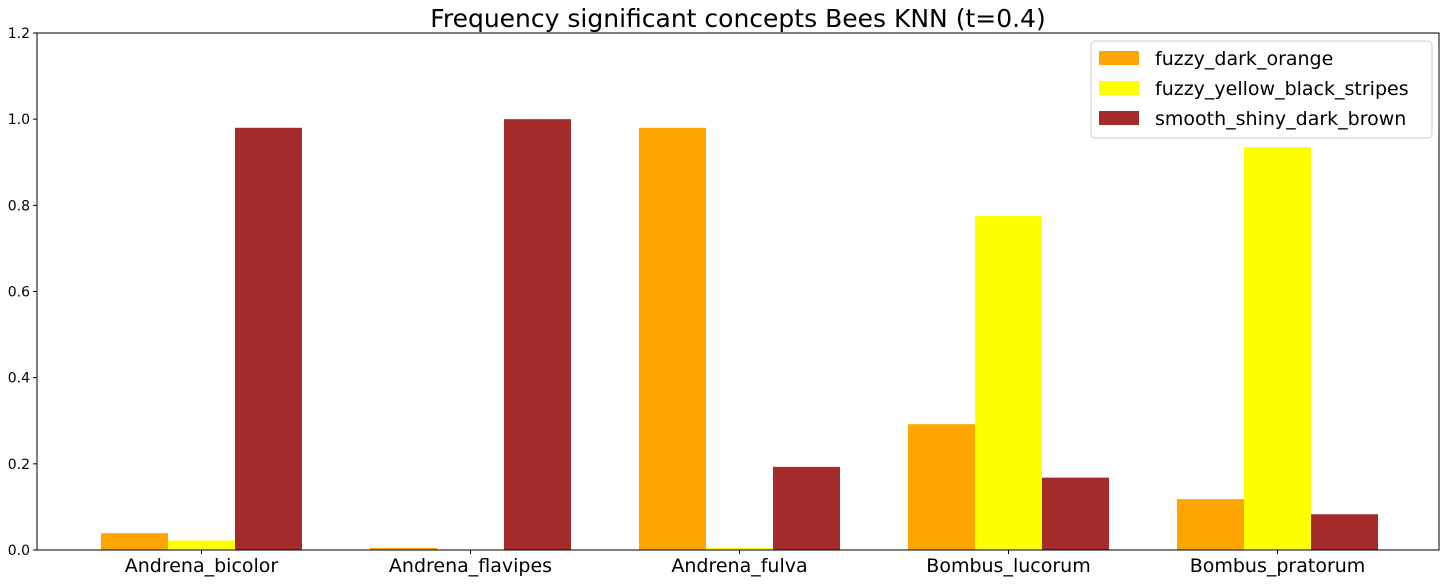 The image size is (1448, 584). What do you see at coordinates (672, 339) in the screenshot?
I see `bar-fuzzy_dark_orange-Andrena_fulva` at bounding box center [672, 339].